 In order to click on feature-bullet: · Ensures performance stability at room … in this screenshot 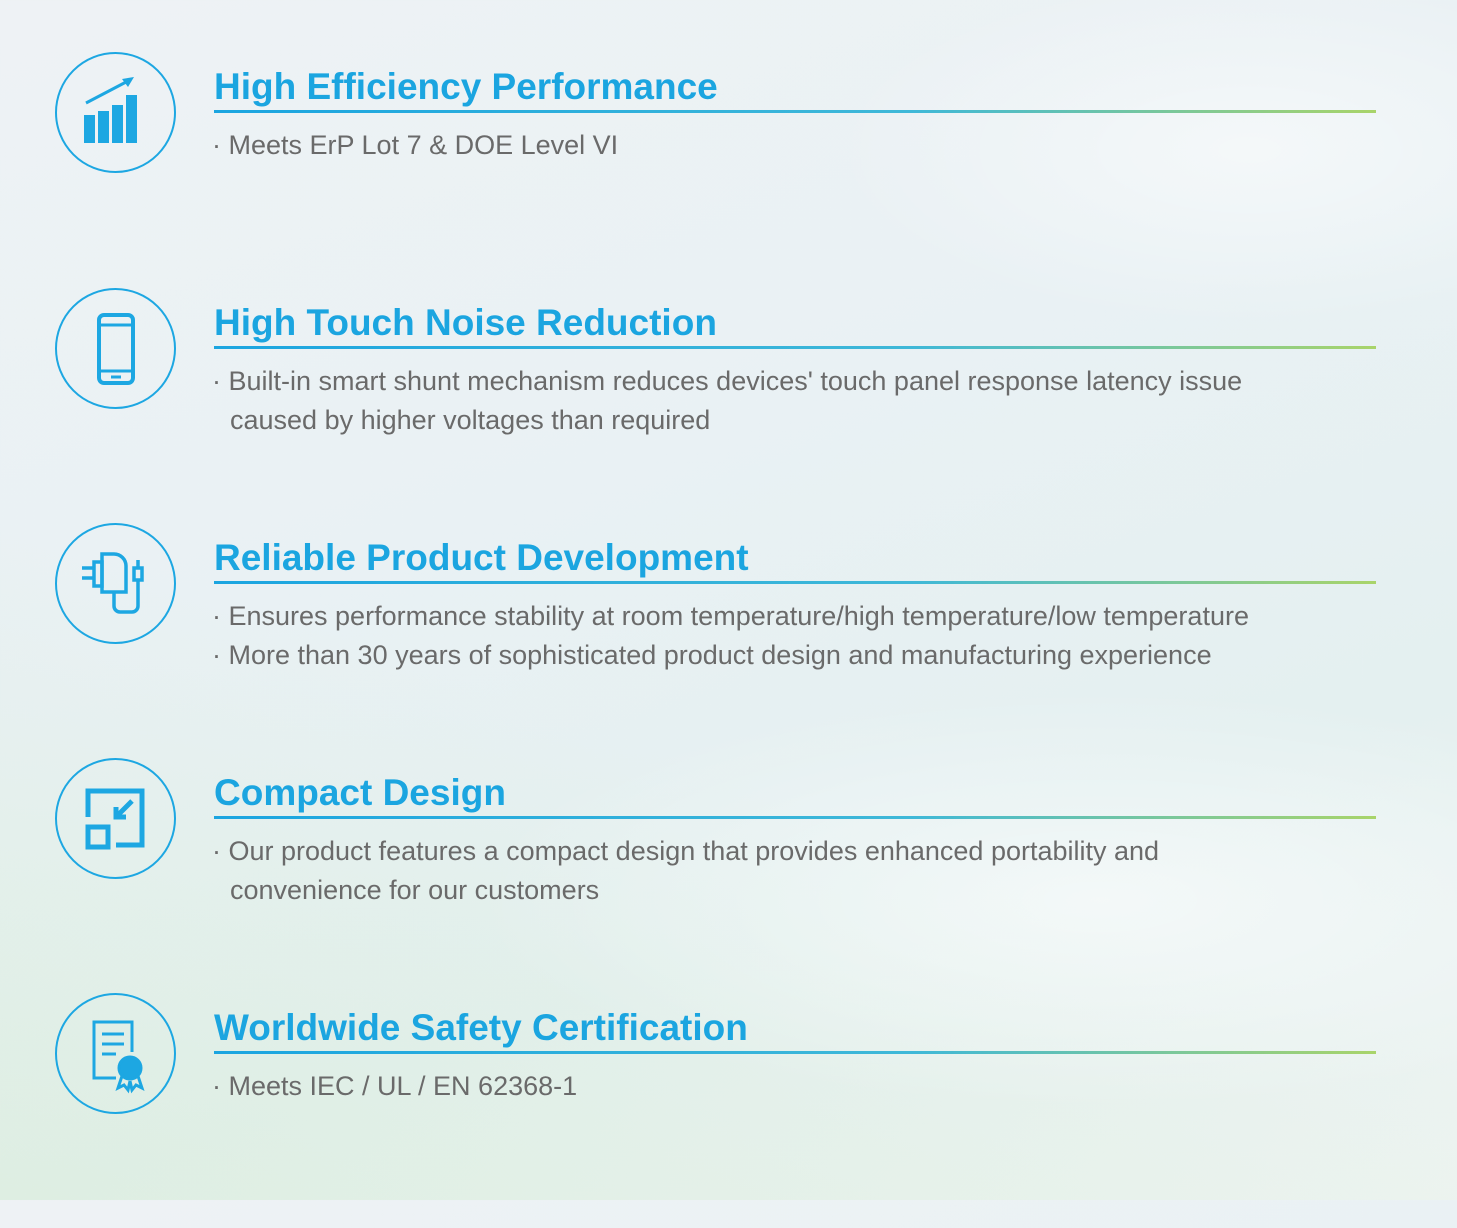, I will do `click(730, 616)`.